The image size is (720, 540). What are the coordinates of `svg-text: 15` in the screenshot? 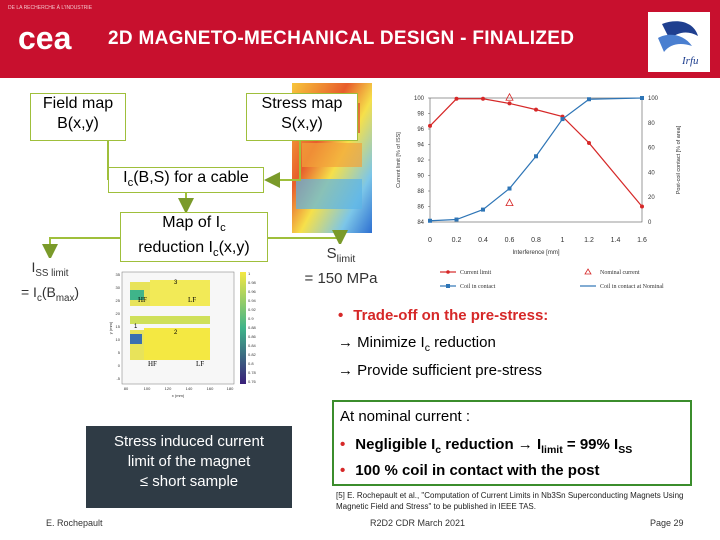 It's located at (118, 326).